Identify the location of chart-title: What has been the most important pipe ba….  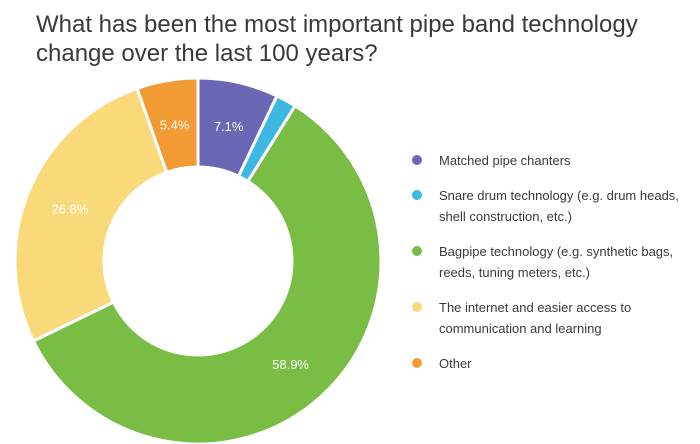
(337, 39).